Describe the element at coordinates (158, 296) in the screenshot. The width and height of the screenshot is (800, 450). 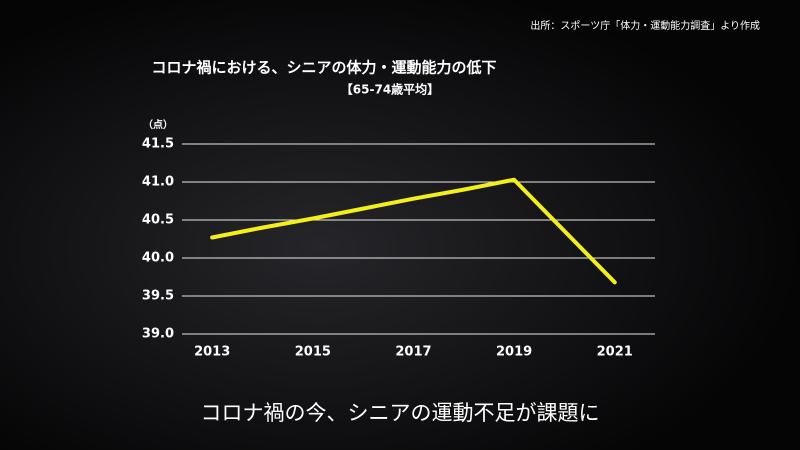
I see `y-tick-label: 39.5` at that location.